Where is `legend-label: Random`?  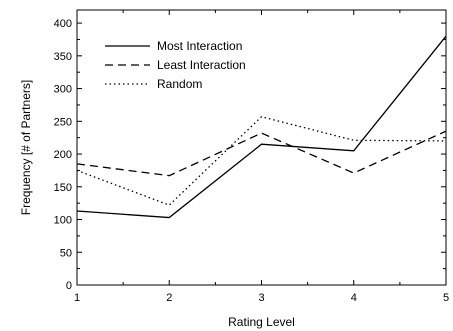
legend-label: Random is located at coordinates (179, 84).